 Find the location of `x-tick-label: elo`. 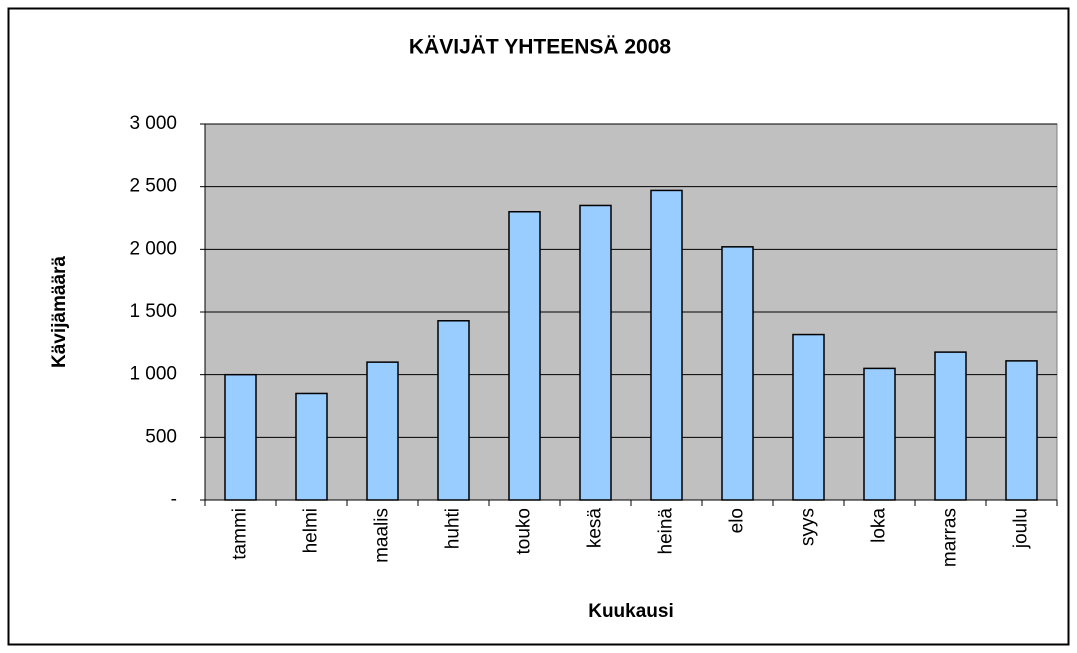

x-tick-label: elo is located at coordinates (737, 520).